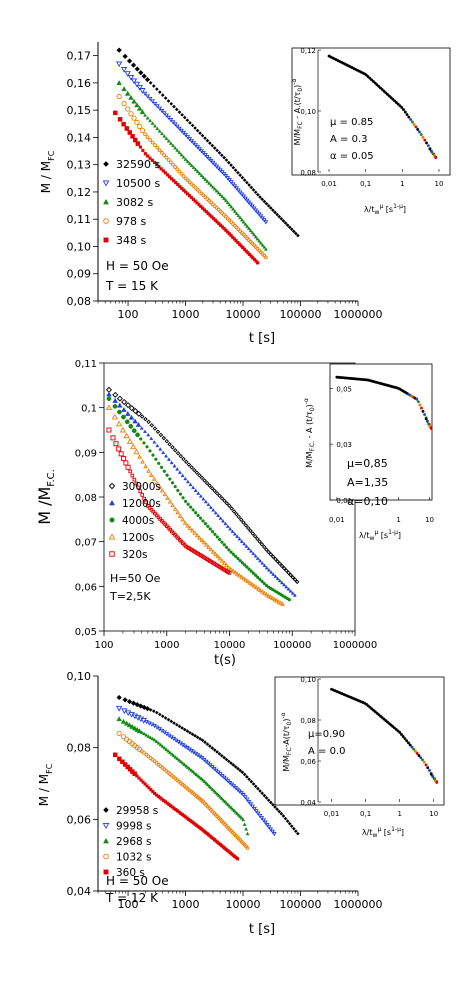 This screenshot has width=463, height=1008. I want to click on legend: 32590 s 10500 s 3082 s 978 s 348 s, so click(131, 202).